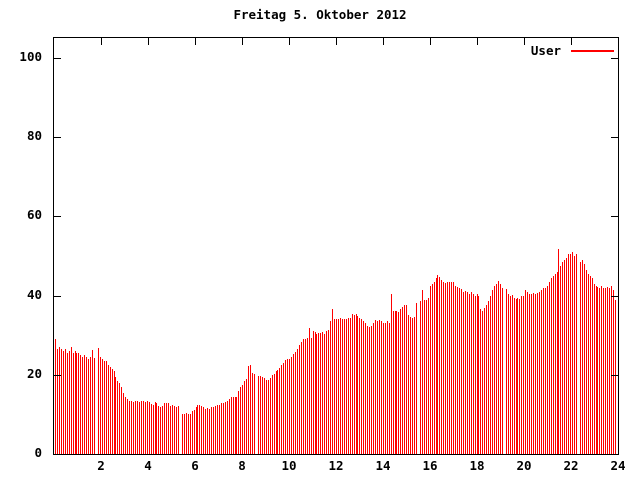 This screenshot has height=480, width=640. I want to click on y-axis-label: 40, so click(34, 294).